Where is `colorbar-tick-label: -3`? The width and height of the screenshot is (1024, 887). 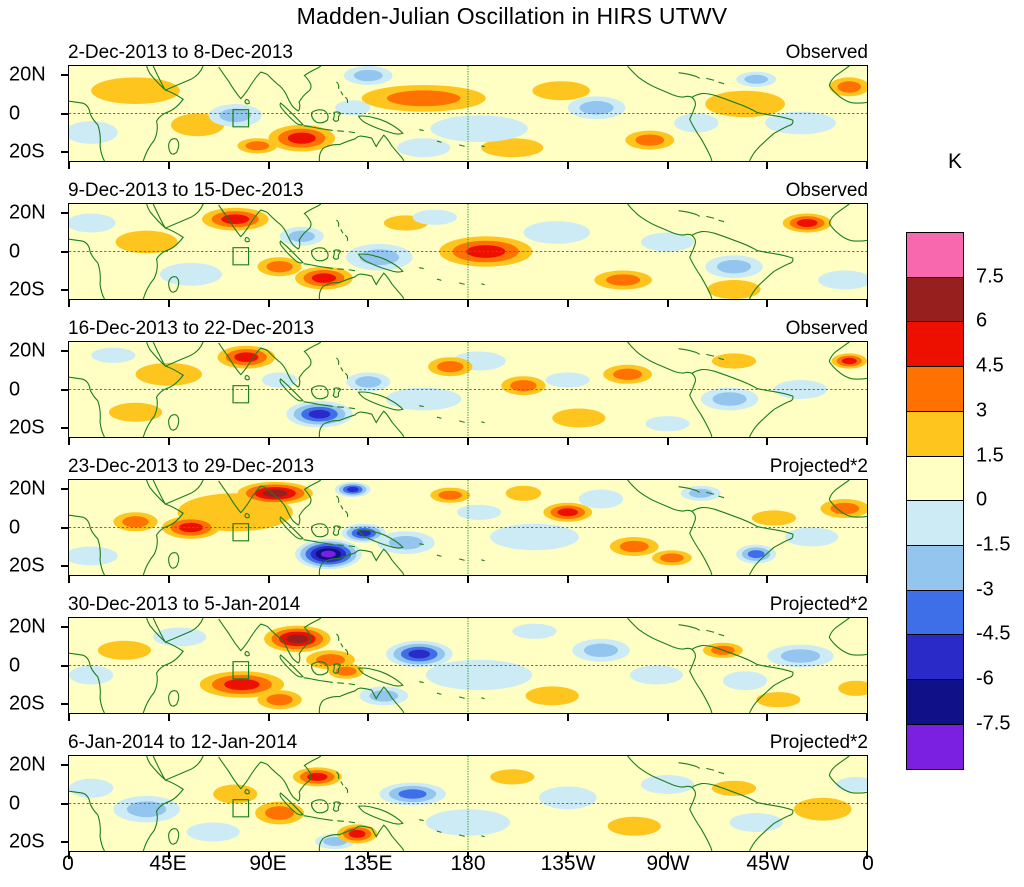 colorbar-tick-label: -3 is located at coordinates (985, 589).